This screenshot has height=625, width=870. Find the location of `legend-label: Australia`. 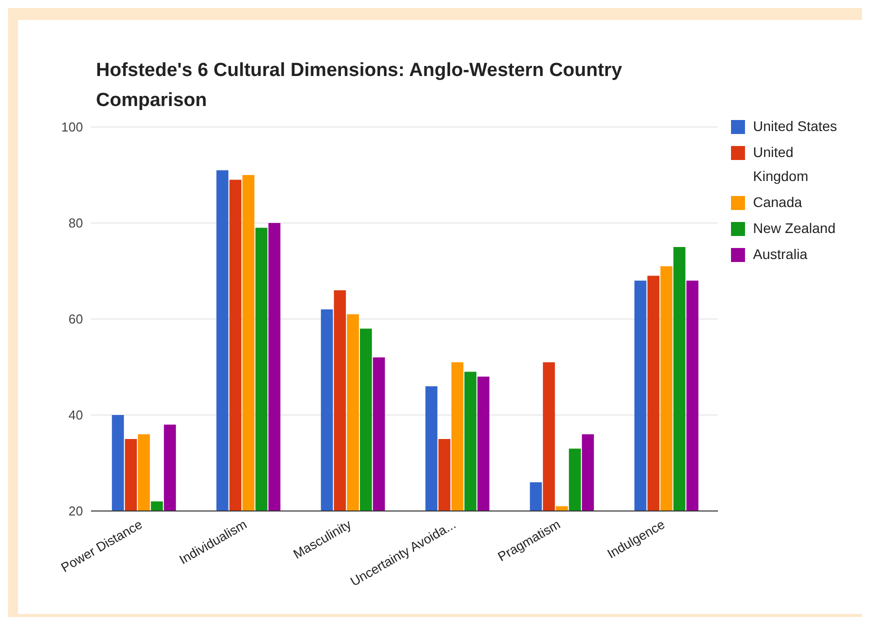

legend-label: Australia is located at coordinates (780, 254).